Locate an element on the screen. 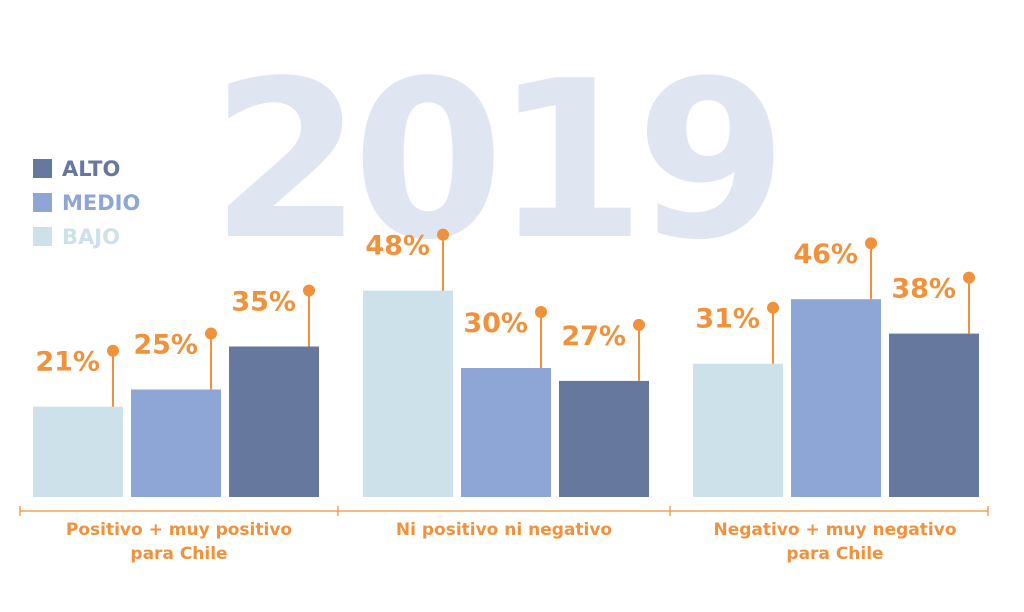 The width and height of the screenshot is (1024, 612). legend-swatch-alto is located at coordinates (42, 168).